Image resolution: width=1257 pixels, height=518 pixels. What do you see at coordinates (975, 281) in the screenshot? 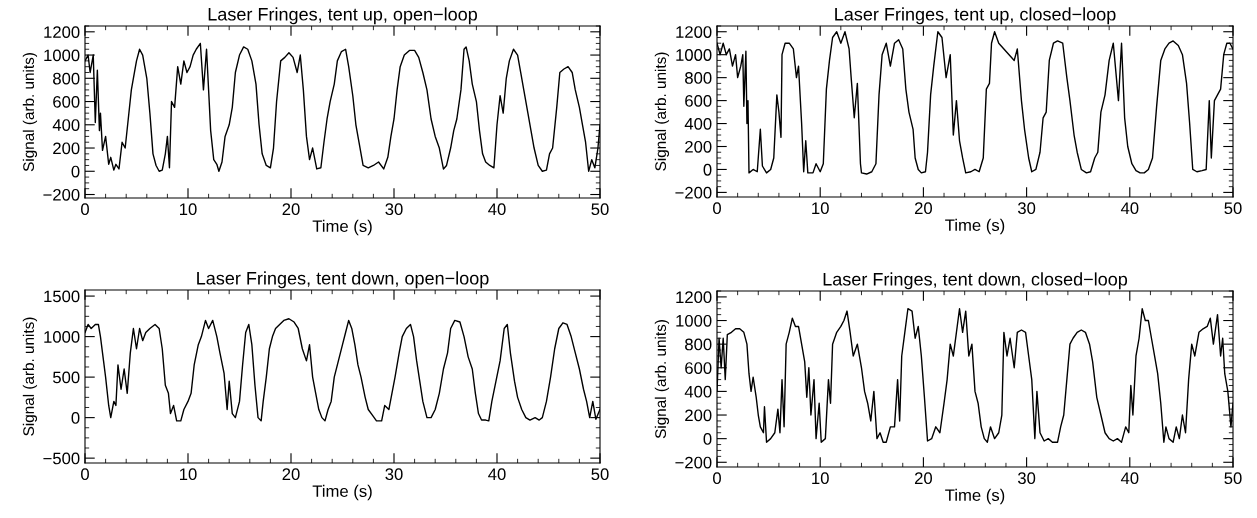
I see `chart-title: Laser Fringes, tent down, closed−loop` at bounding box center [975, 281].